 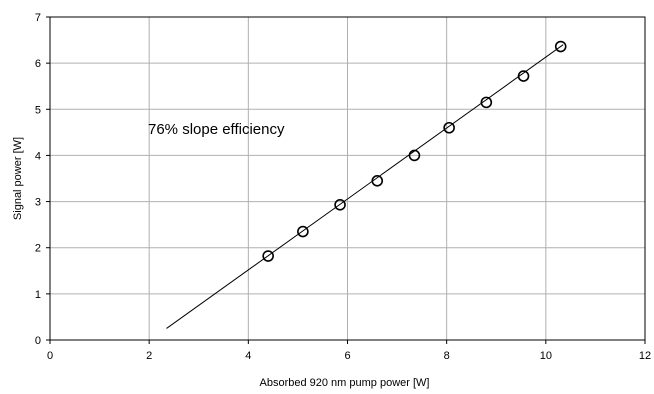 What do you see at coordinates (149, 356) in the screenshot?
I see `x-tick-label: 2` at bounding box center [149, 356].